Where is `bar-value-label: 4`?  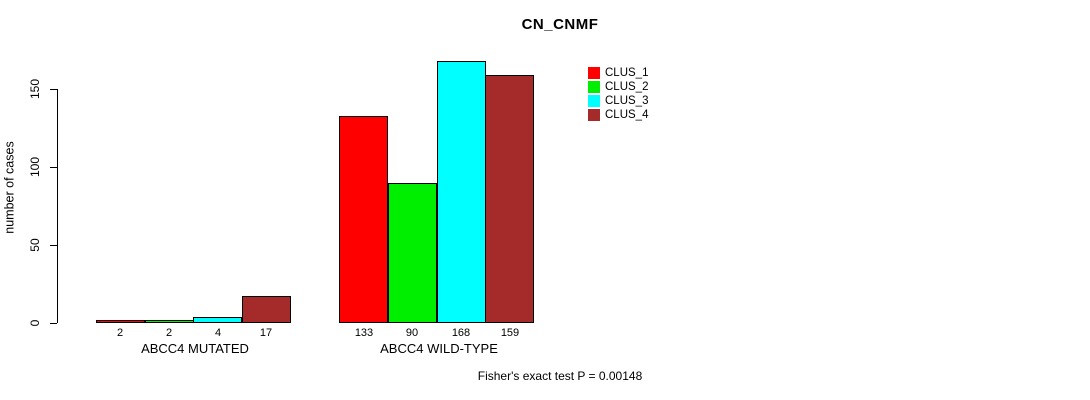
bar-value-label: 4 is located at coordinates (218, 333).